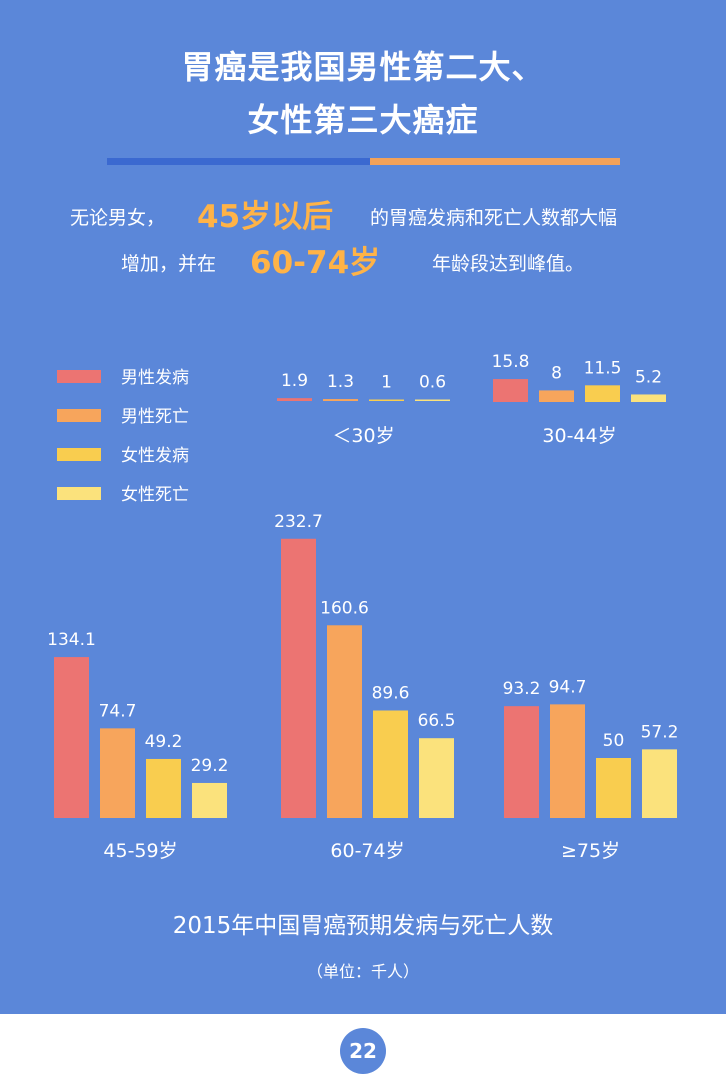  Describe the element at coordinates (155, 417) in the screenshot. I see `legend-label: 男性死亡` at that location.